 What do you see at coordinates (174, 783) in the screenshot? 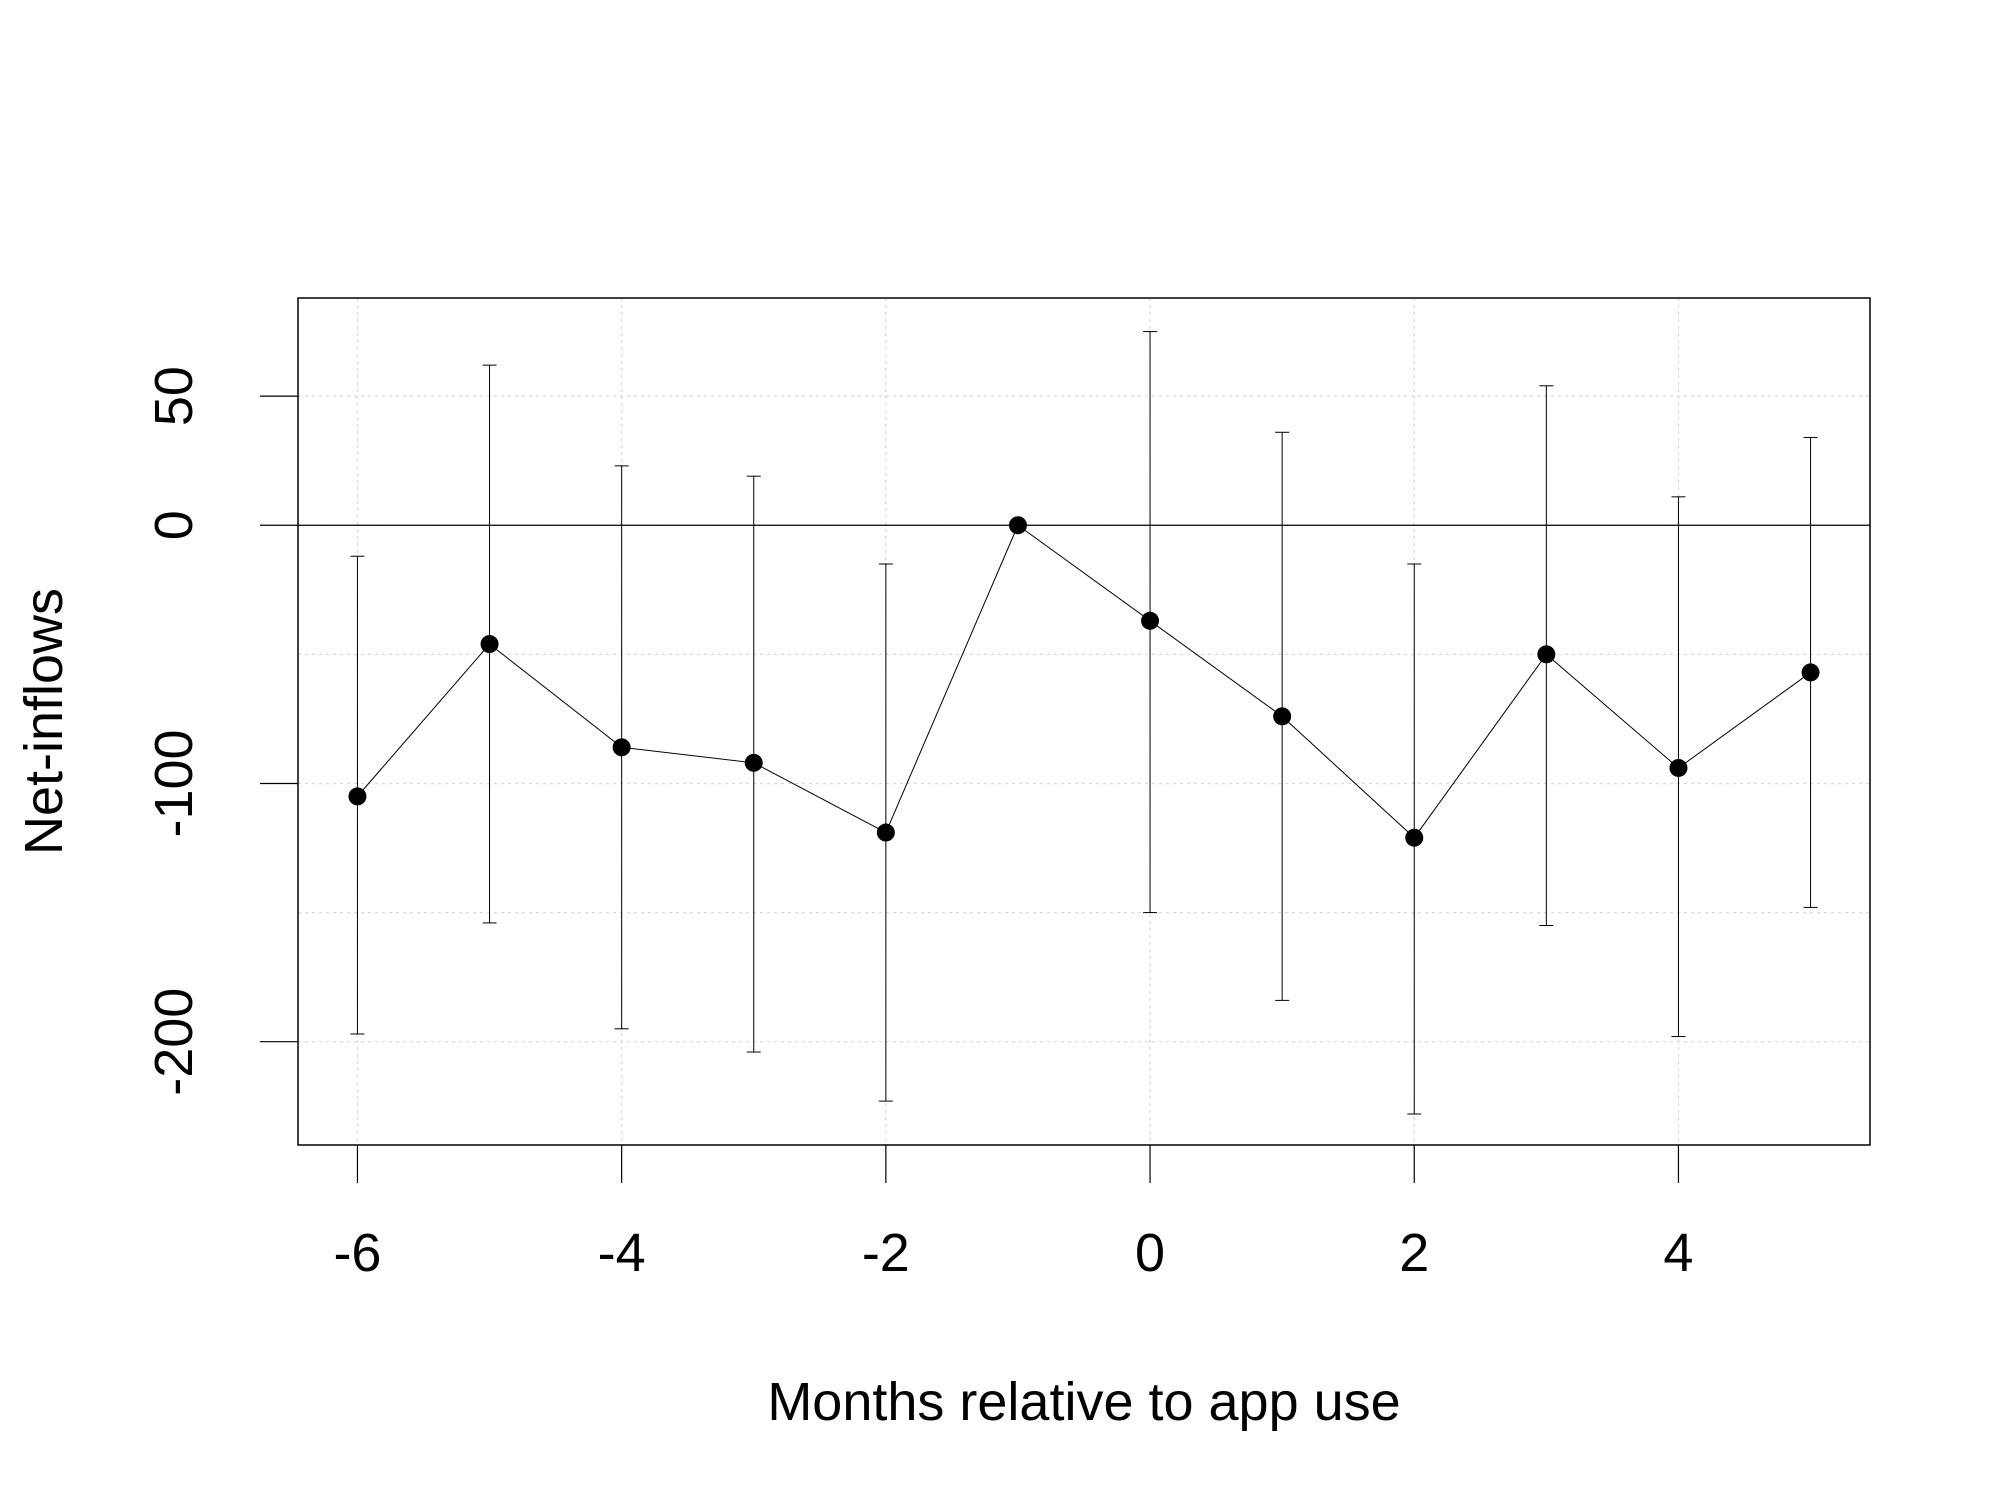
I see `y-tick-label: -100` at bounding box center [174, 783].